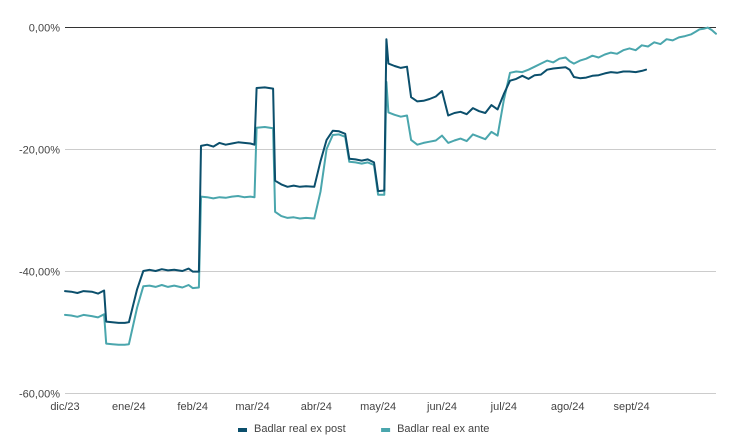 This screenshot has width=729, height=446. Describe the element at coordinates (631, 407) in the screenshot. I see `x-tick-label: sept/24` at that location.